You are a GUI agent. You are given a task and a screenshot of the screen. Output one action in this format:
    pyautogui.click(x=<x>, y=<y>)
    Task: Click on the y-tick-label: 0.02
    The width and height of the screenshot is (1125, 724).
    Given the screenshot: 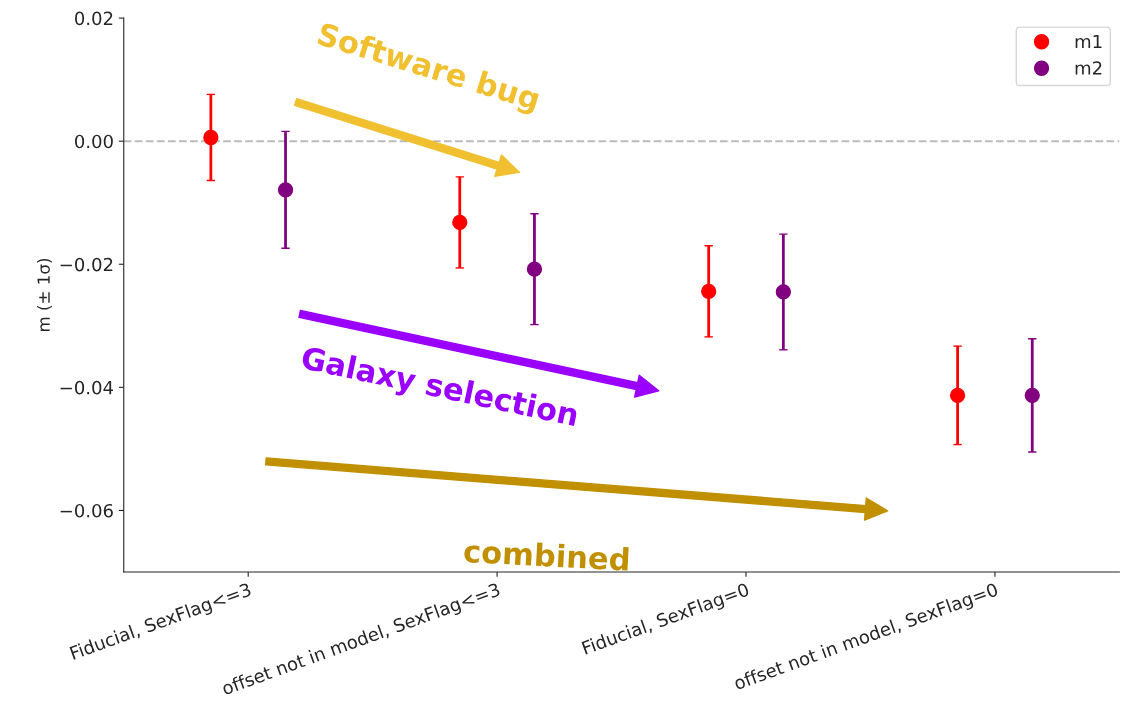 What is the action you would take?
    pyautogui.click(x=94, y=18)
    